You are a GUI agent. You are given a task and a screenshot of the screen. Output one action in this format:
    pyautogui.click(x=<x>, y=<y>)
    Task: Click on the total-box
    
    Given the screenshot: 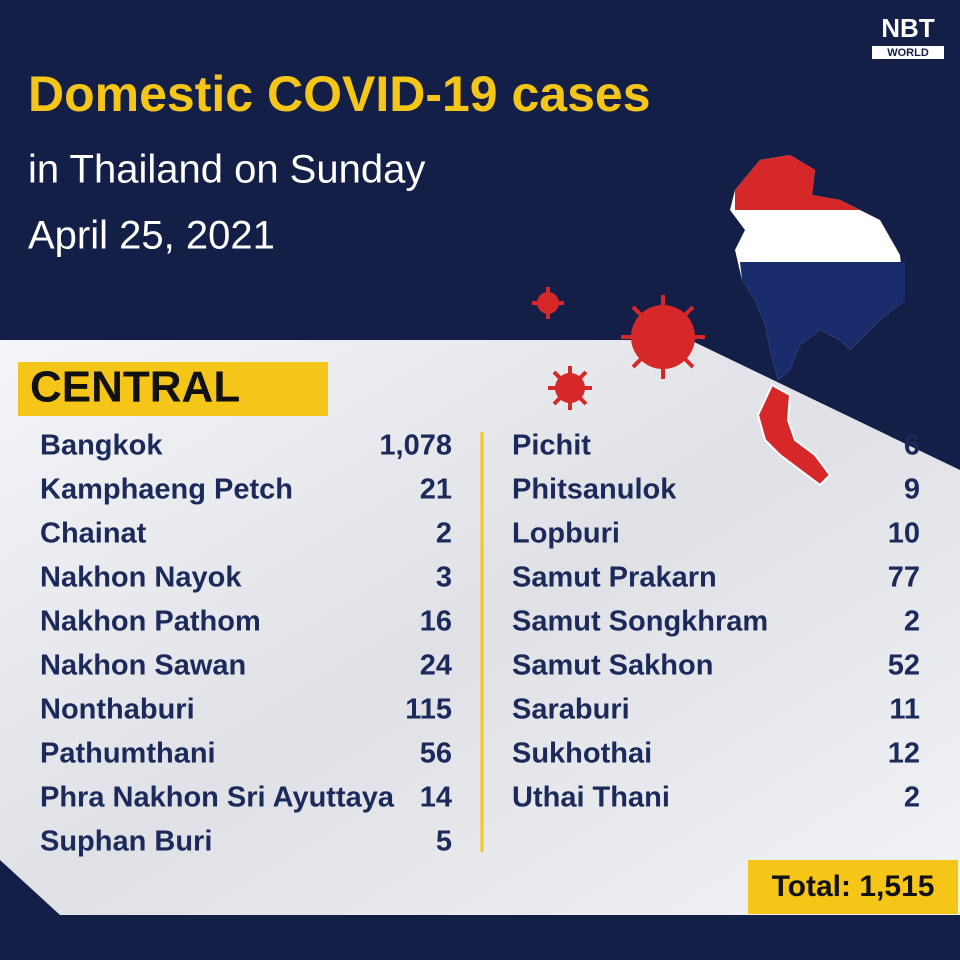 What is the action you would take?
    pyautogui.click(x=853, y=887)
    